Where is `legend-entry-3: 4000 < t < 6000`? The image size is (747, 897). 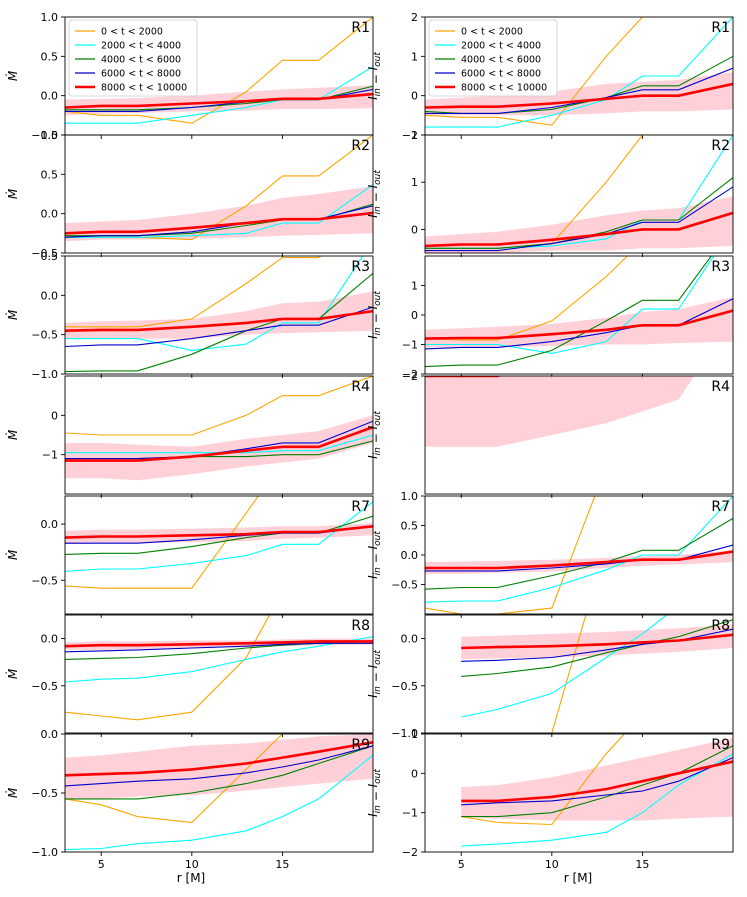 legend-entry-3: 4000 < t < 6000 is located at coordinates (501, 60).